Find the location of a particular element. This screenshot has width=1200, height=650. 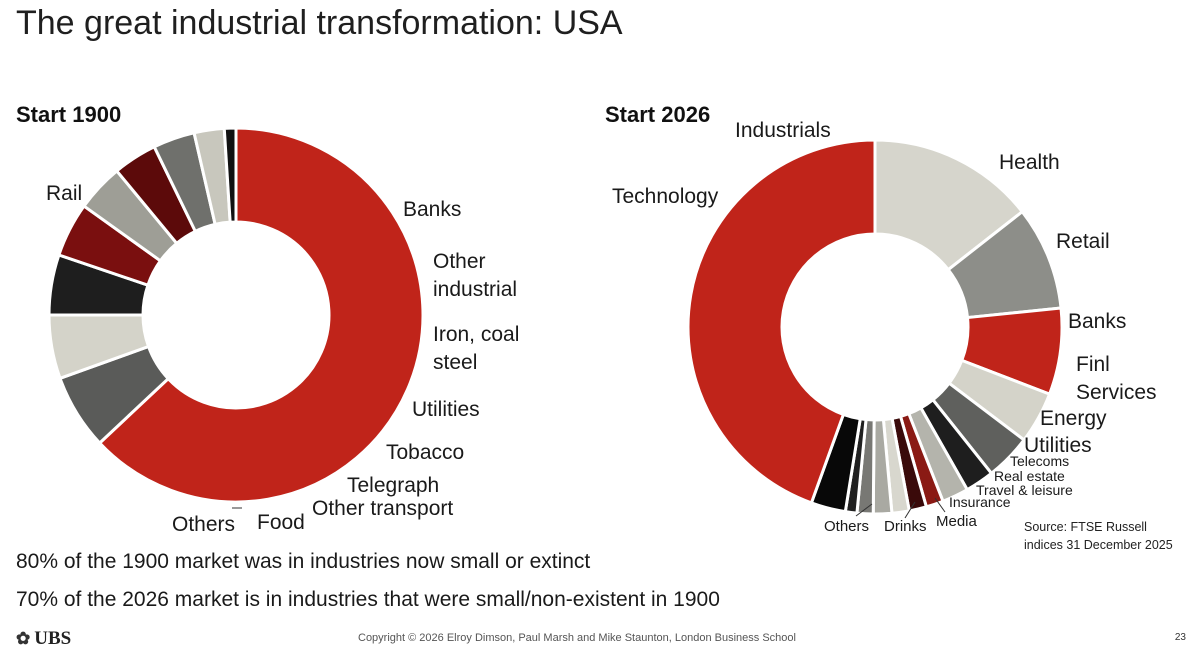

label-media: Media is located at coordinates (957, 521).